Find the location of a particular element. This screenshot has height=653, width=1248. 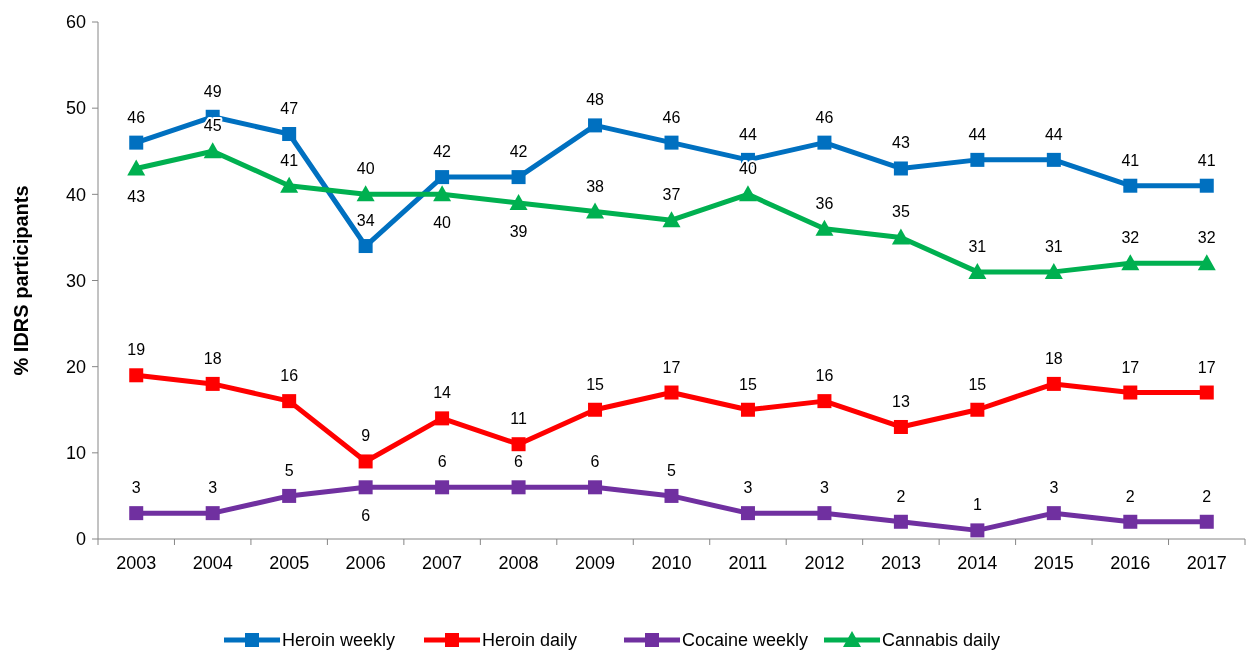

data-label: 42 is located at coordinates (518, 152).